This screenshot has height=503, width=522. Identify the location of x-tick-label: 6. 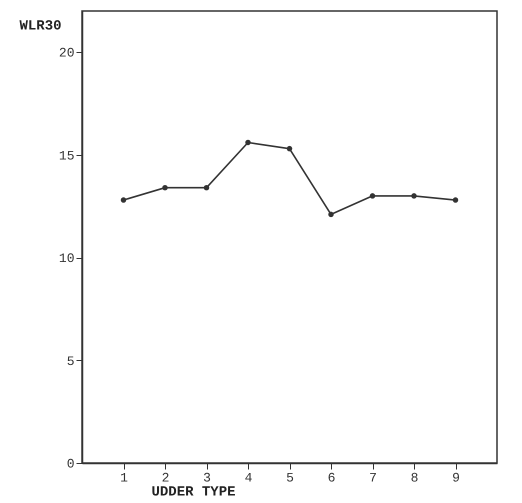
(332, 478).